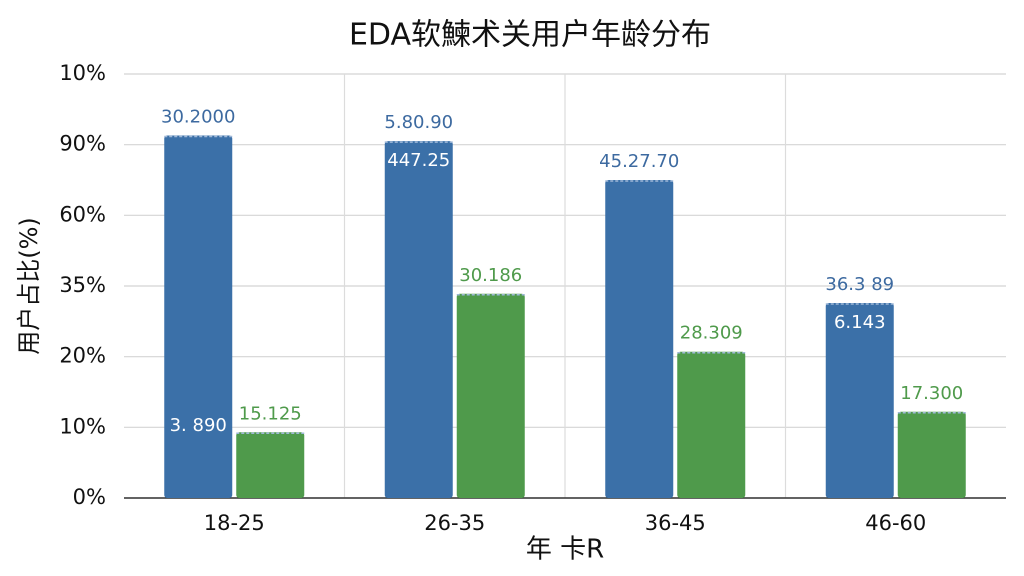 The height and width of the screenshot is (576, 1024). What do you see at coordinates (418, 122) in the screenshot?
I see `data-label: 5.80.90` at bounding box center [418, 122].